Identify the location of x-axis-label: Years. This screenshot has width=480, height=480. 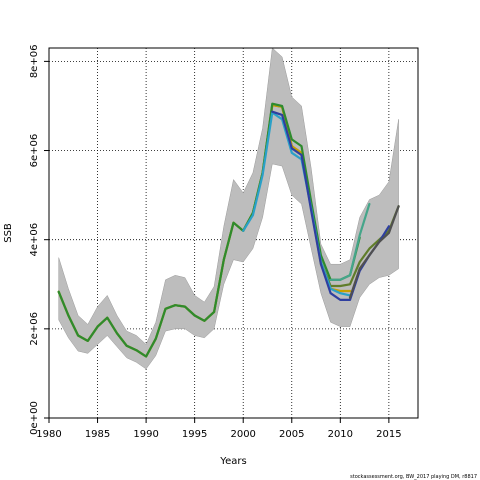
(232, 461).